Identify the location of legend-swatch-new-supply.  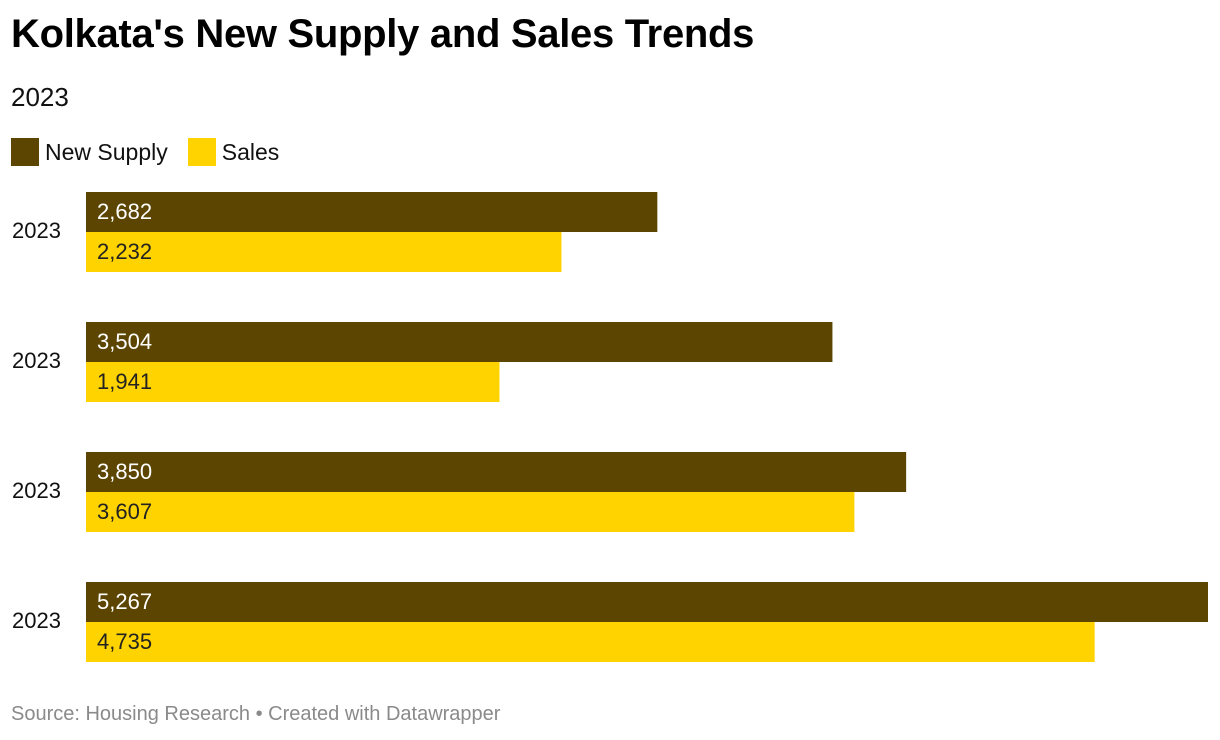
(25, 152).